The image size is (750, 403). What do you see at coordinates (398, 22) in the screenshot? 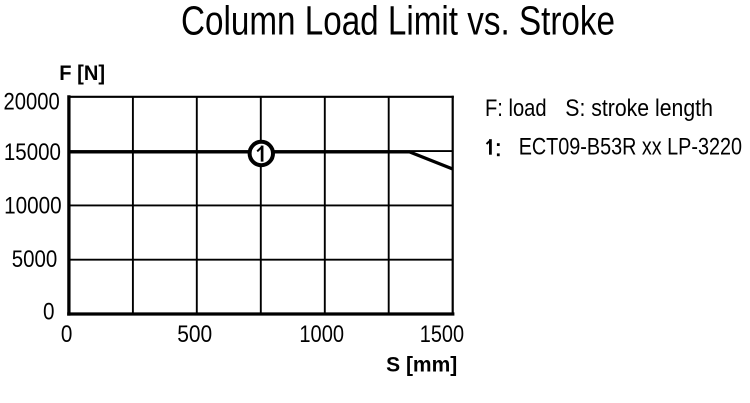
I see `svg-text: Column Load Limit vs. Stroke` at bounding box center [398, 22].